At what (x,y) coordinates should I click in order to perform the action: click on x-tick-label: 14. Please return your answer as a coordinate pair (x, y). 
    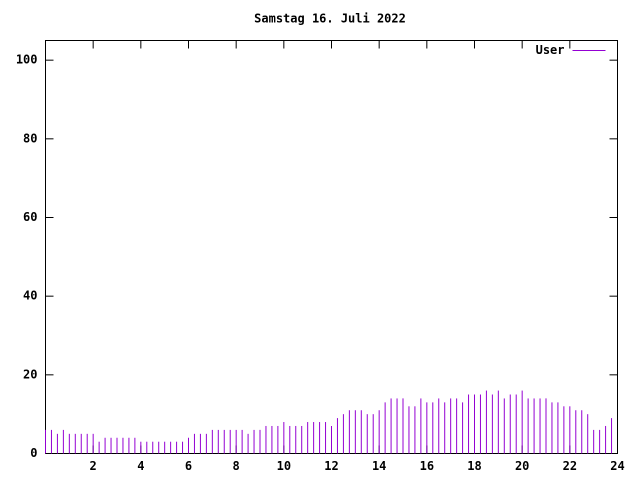
    Looking at the image, I should click on (379, 466).